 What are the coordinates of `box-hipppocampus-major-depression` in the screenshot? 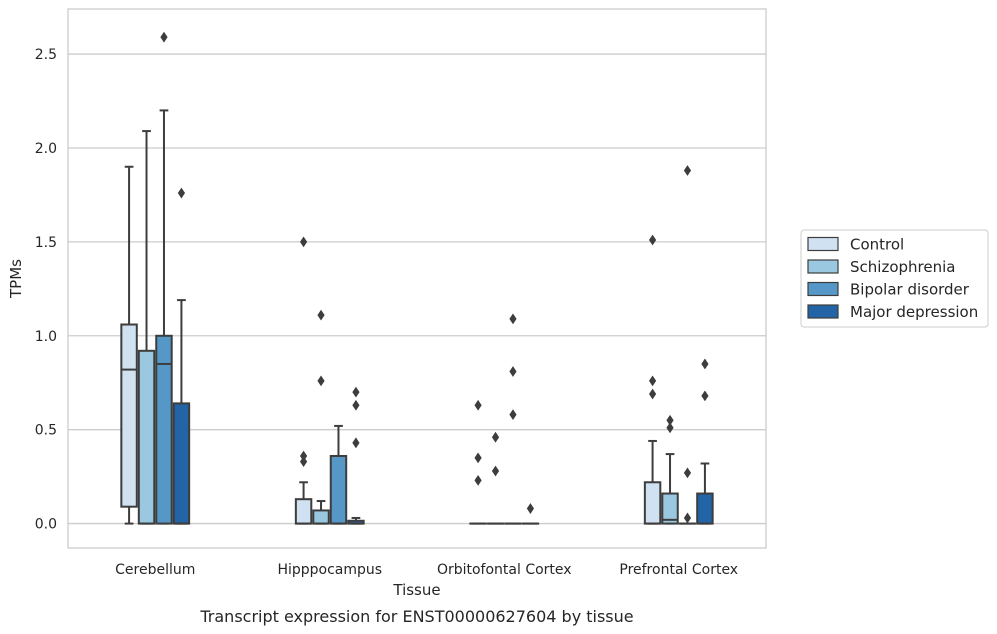 It's located at (356, 455).